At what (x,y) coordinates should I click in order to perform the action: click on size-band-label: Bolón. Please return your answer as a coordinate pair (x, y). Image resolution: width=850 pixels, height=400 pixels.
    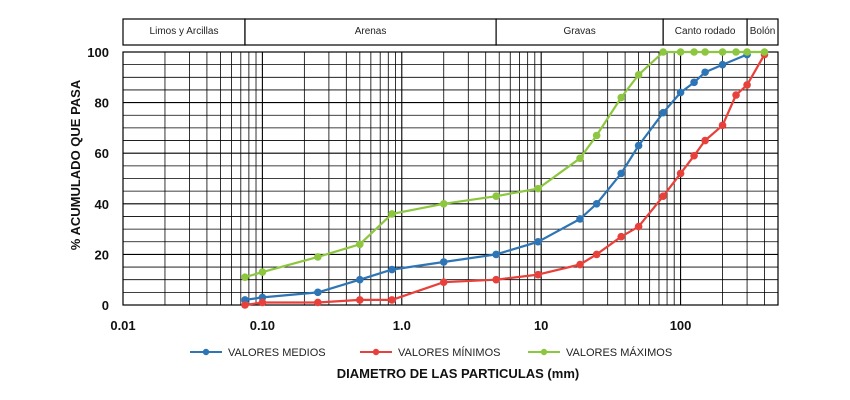
    Looking at the image, I should click on (763, 31).